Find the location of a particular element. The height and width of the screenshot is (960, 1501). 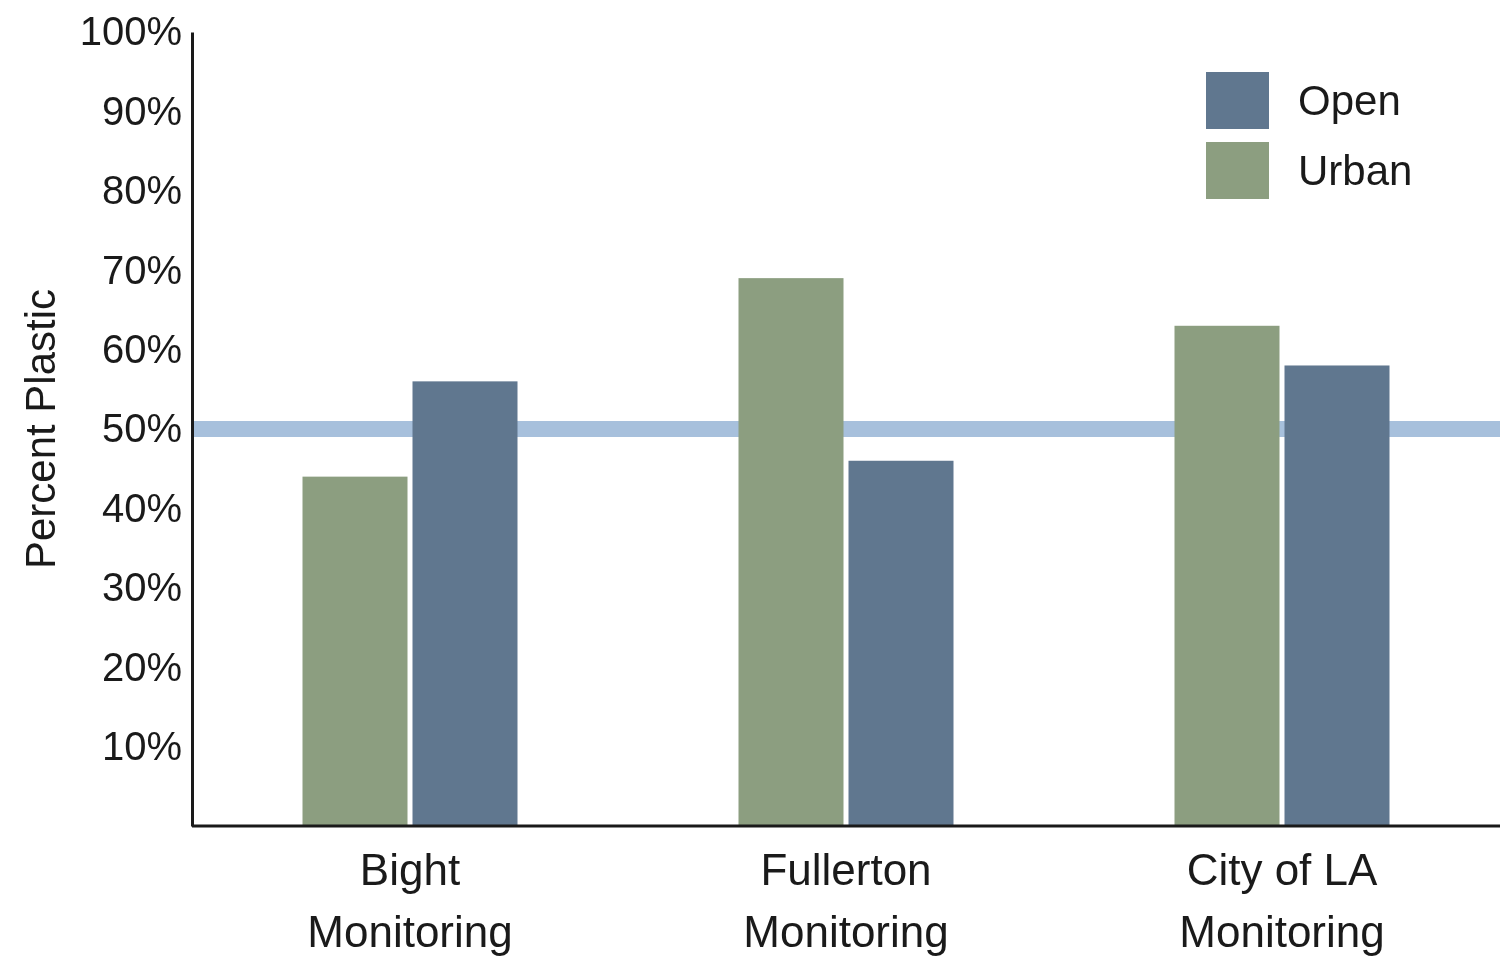

y-axis-title: Percent Plastic is located at coordinates (40, 429).